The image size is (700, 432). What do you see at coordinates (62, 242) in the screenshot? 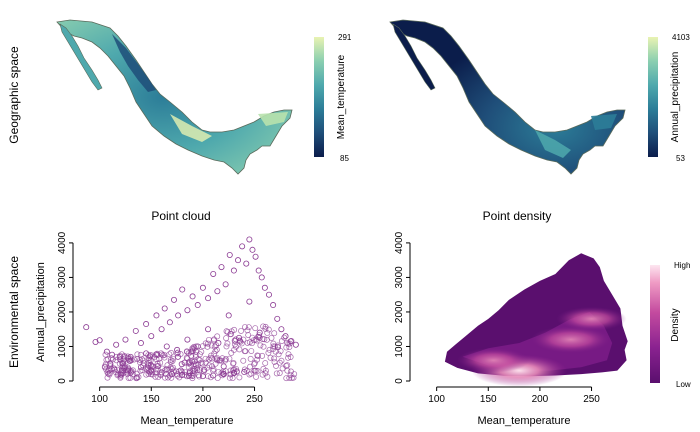
I see `scatter-y-tick-label: 4000` at bounding box center [62, 242].